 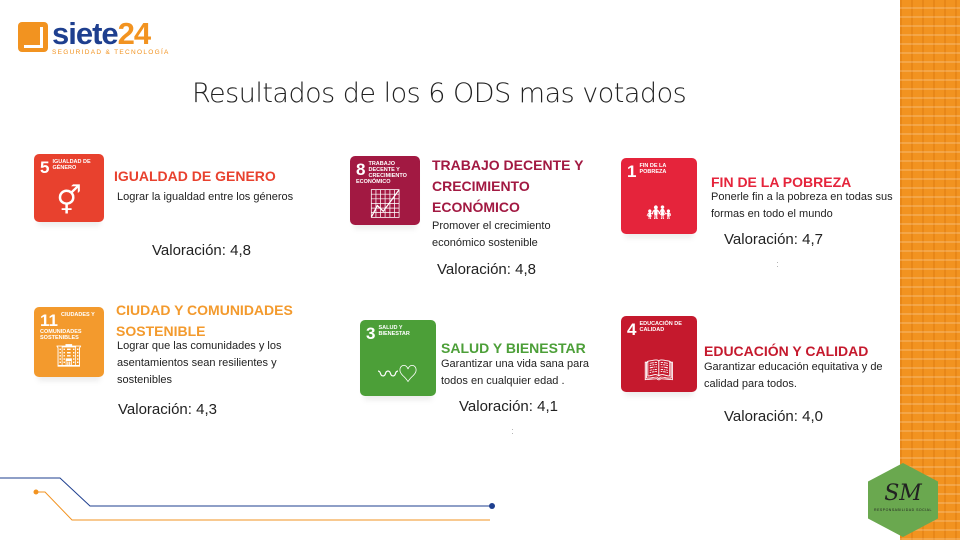 What do you see at coordinates (205, 197) in the screenshot?
I see `card-description: Lograr la igualdad entre los géneros` at bounding box center [205, 197].